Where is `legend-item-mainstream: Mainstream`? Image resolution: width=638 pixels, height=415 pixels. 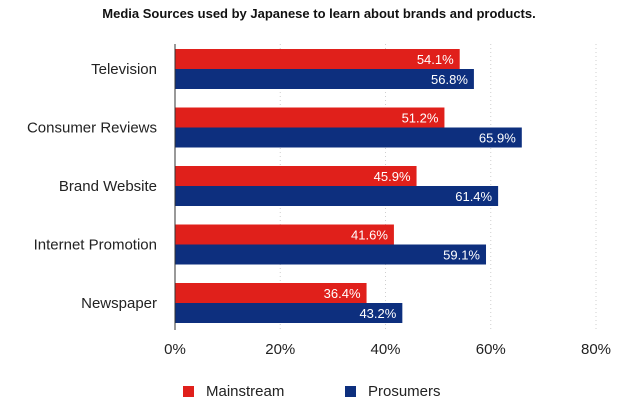
legend-item-mainstream: Mainstream is located at coordinates (233, 391).